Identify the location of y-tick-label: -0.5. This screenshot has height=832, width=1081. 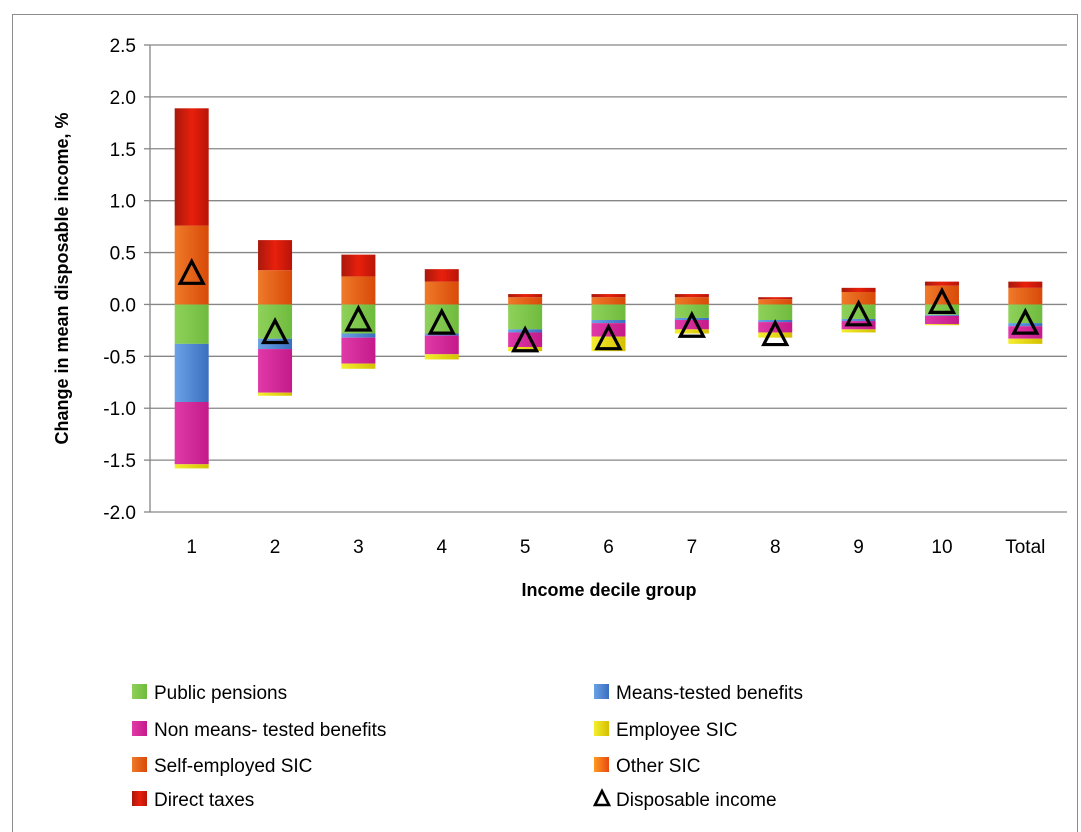
(119, 357).